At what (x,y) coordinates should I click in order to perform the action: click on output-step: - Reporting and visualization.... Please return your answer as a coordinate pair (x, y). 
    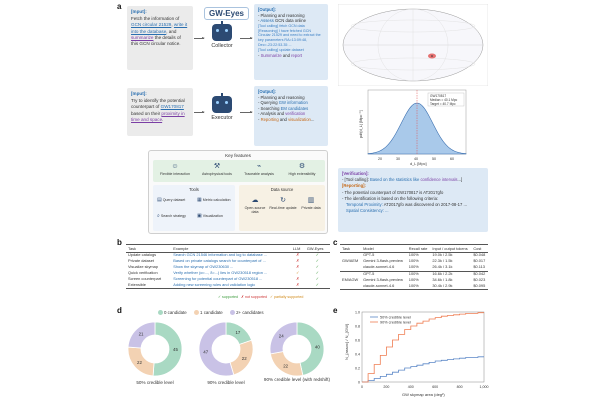
    Looking at the image, I should click on (286, 119).